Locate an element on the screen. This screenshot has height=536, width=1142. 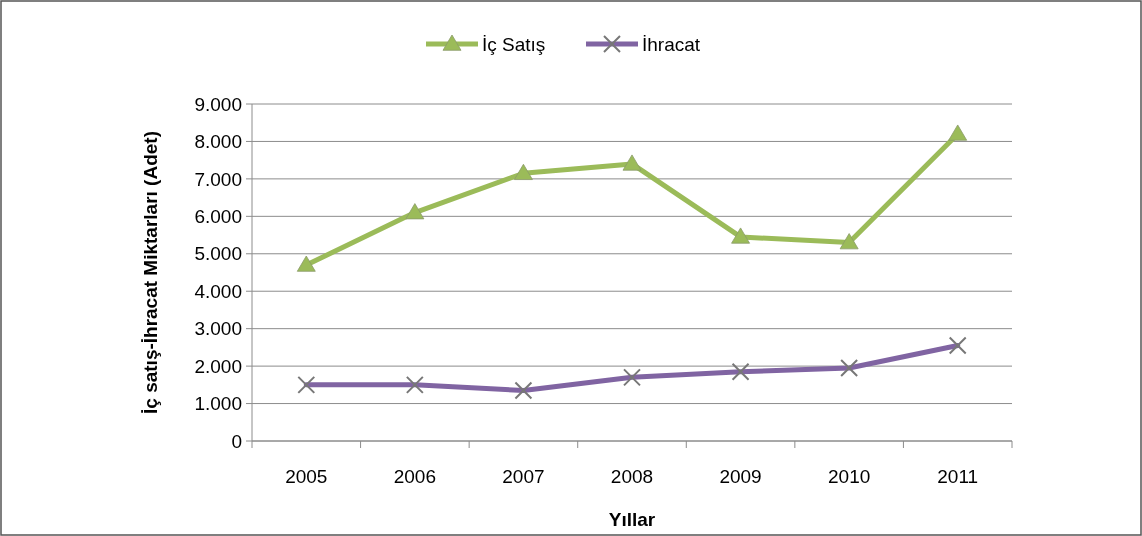
y-tick-label: 0 is located at coordinates (236, 441).